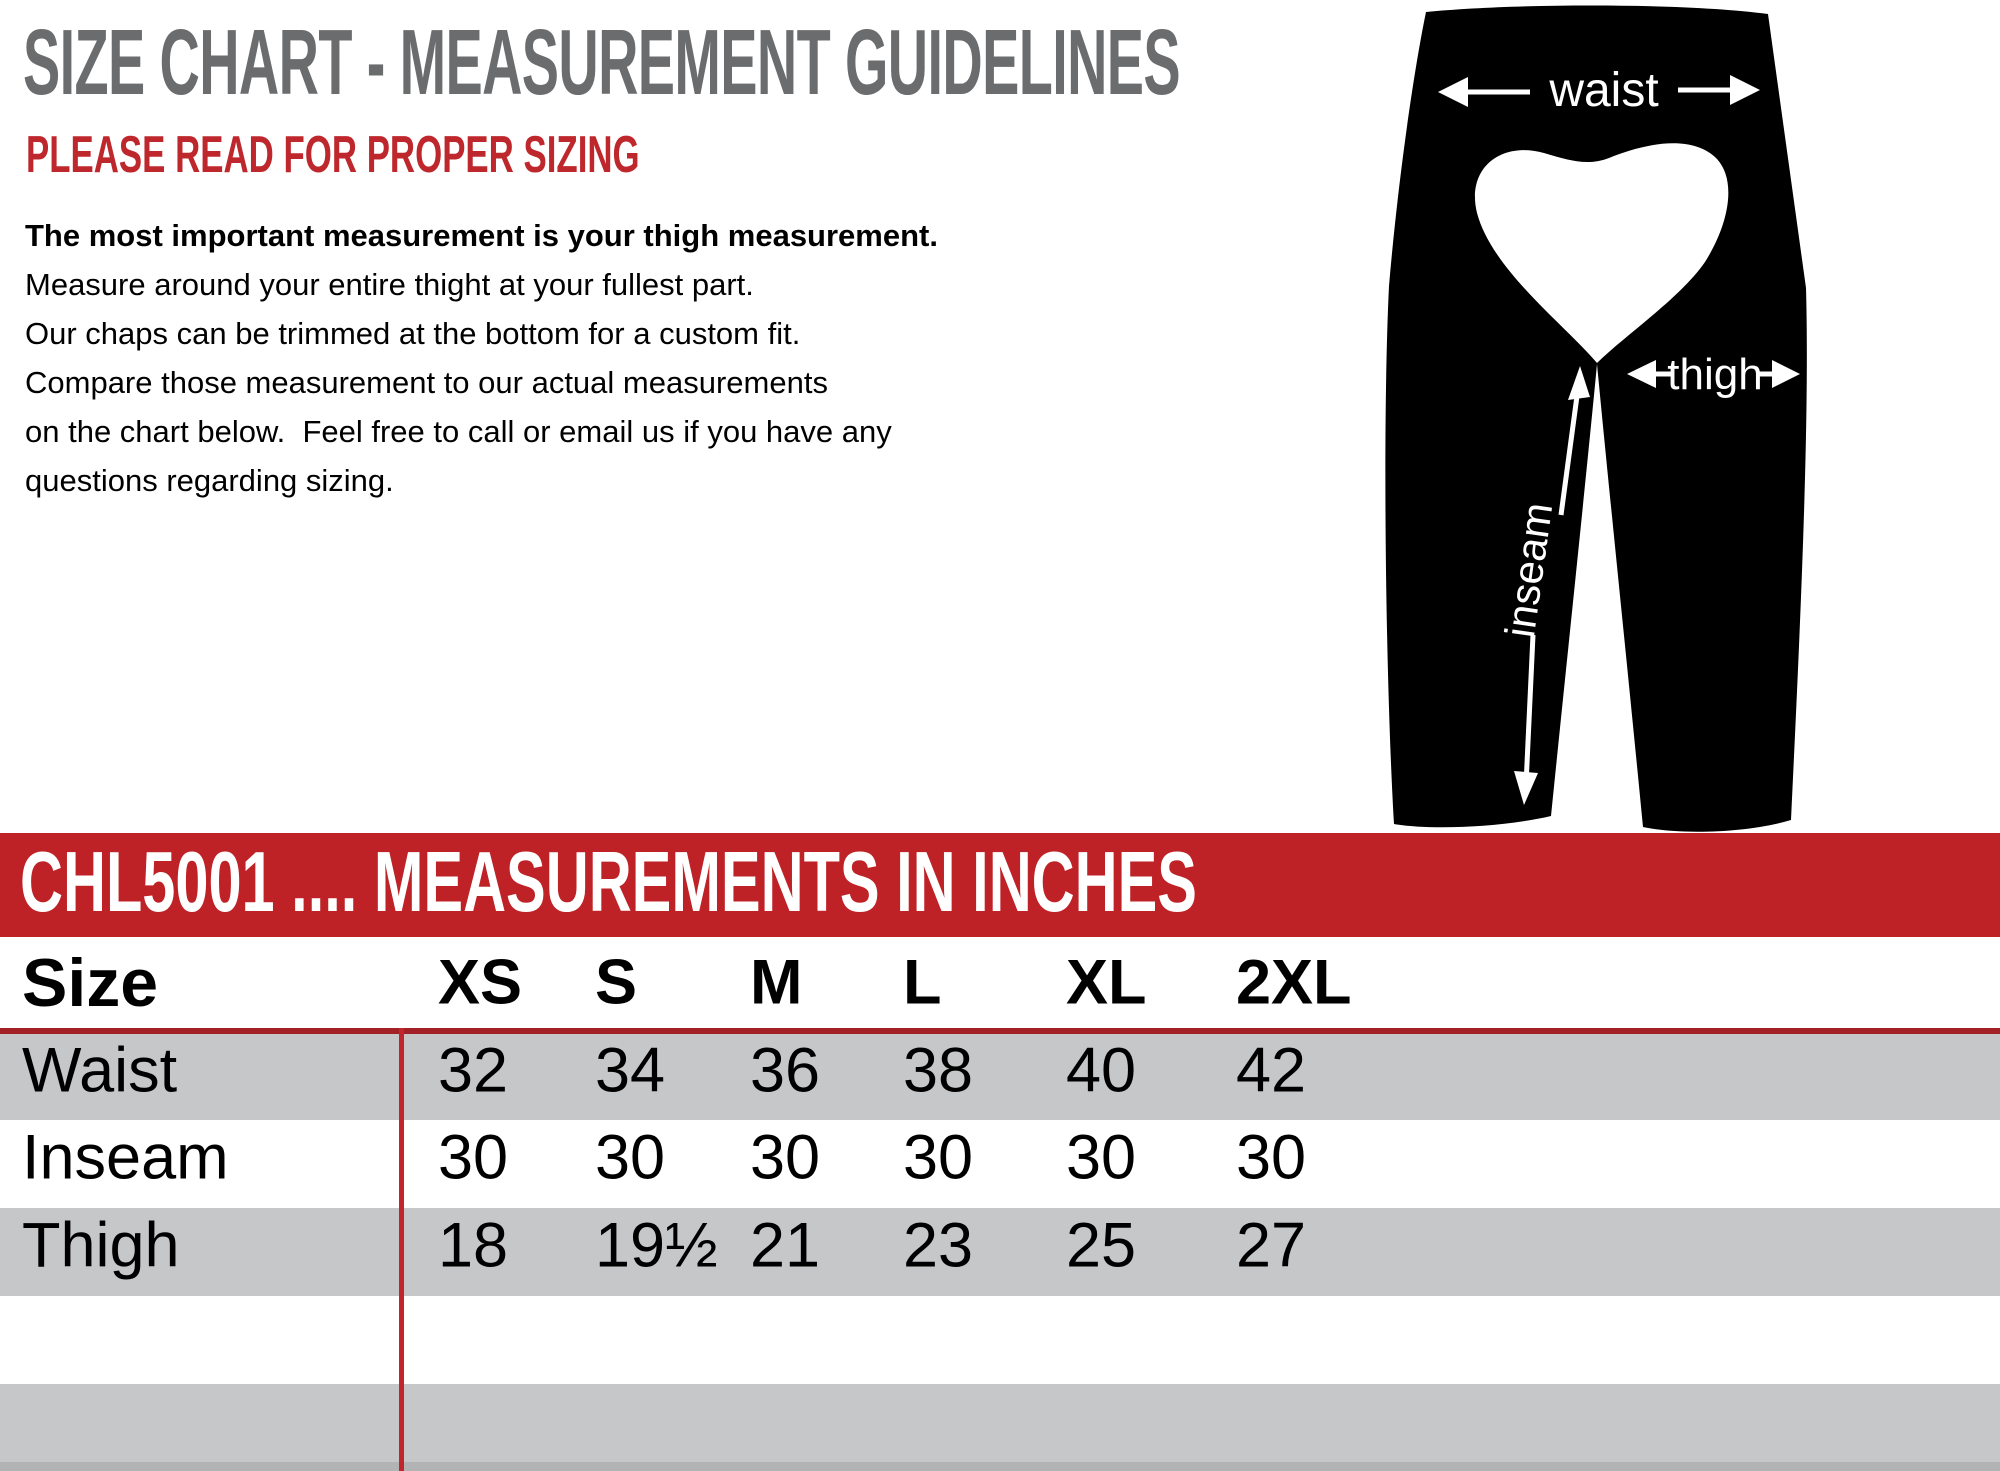  What do you see at coordinates (473, 1070) in the screenshot?
I see `table-cell: 32` at bounding box center [473, 1070].